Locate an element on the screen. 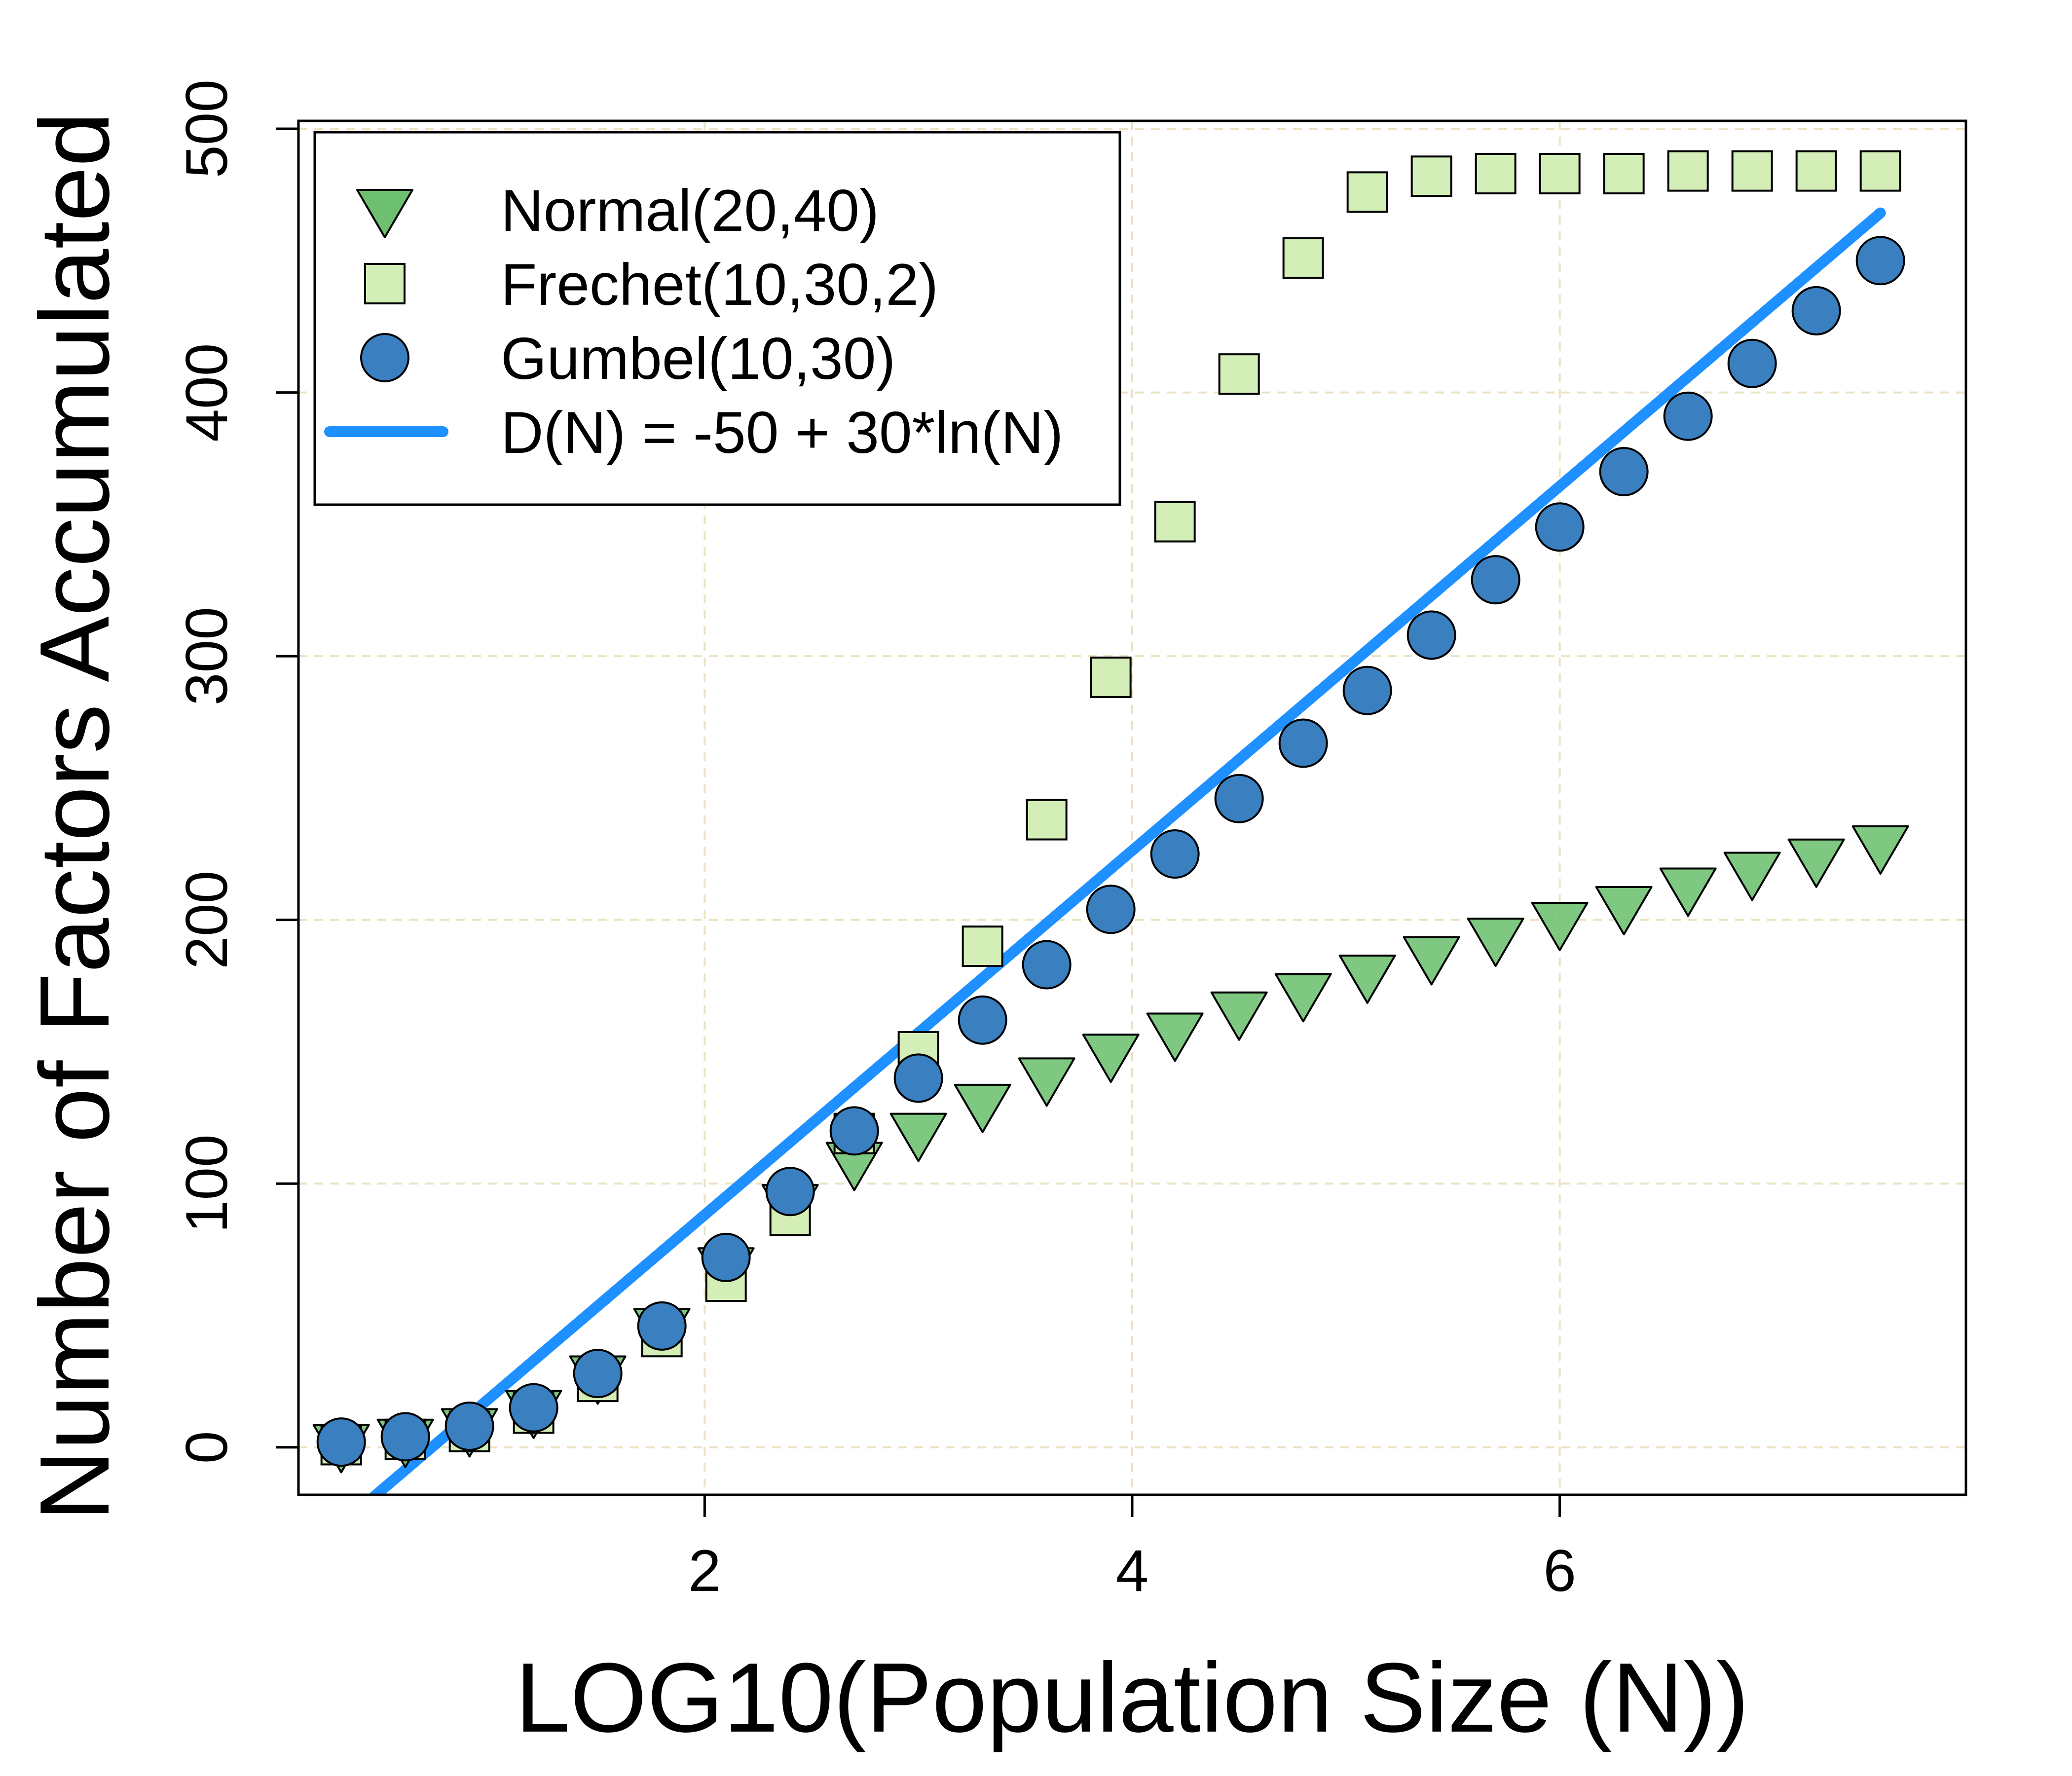 The height and width of the screenshot is (1776, 2072). legend-triangle-down-icon is located at coordinates (385, 214).